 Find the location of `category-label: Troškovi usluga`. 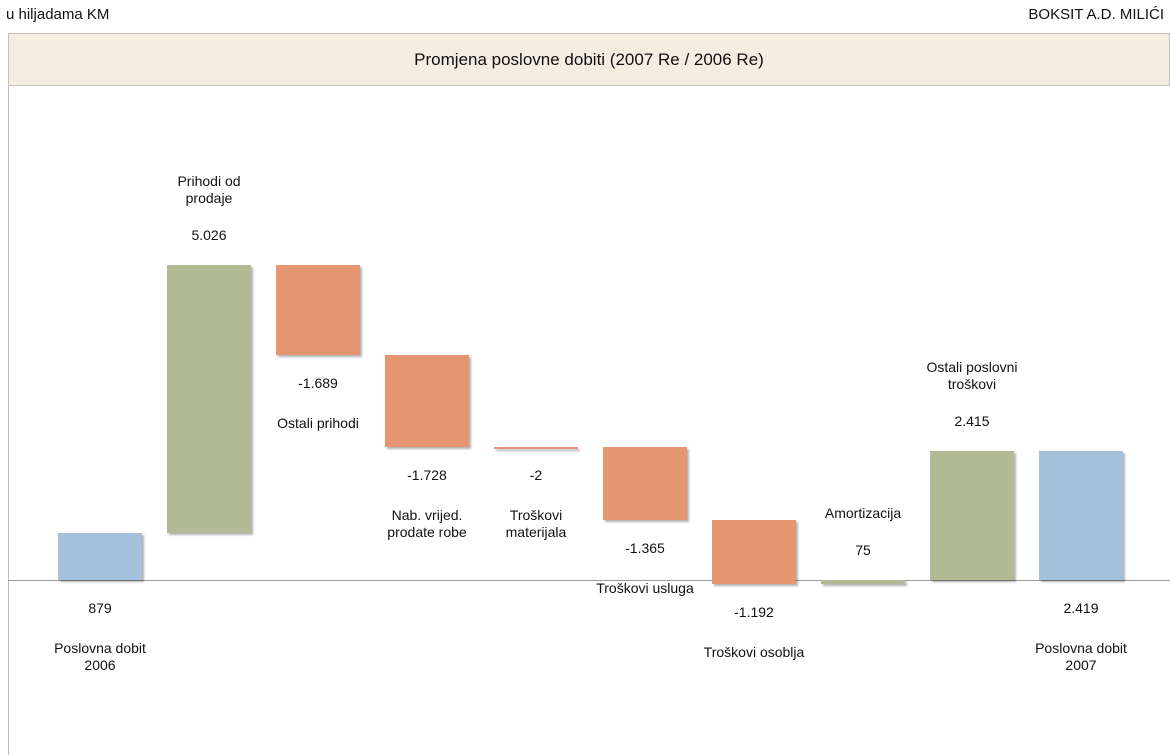

category-label: Troškovi usluga is located at coordinates (645, 588).